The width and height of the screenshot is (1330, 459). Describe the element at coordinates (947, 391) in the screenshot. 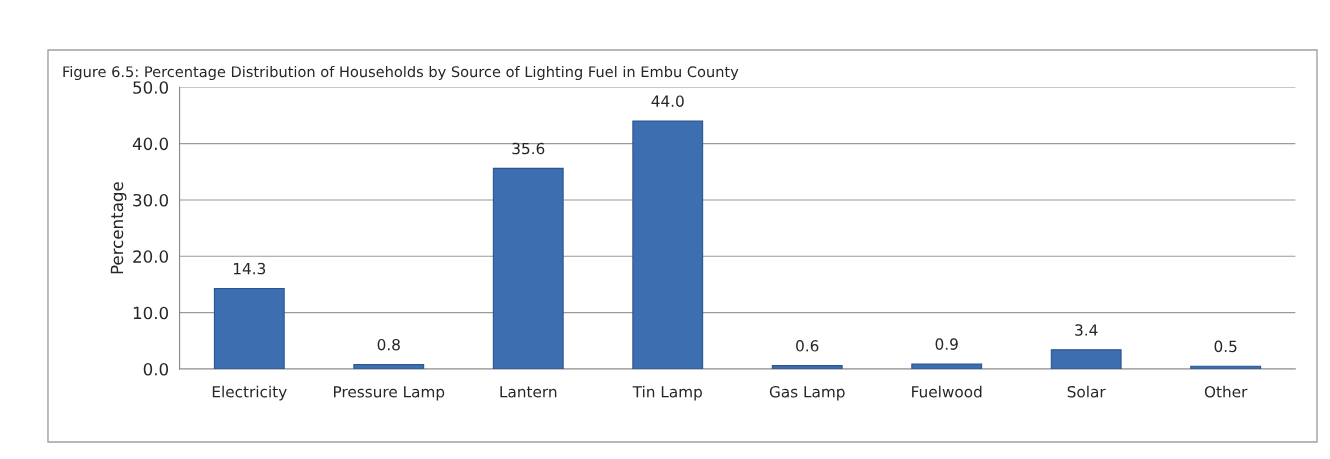

I see `x-tick-label: Fuelwood` at that location.